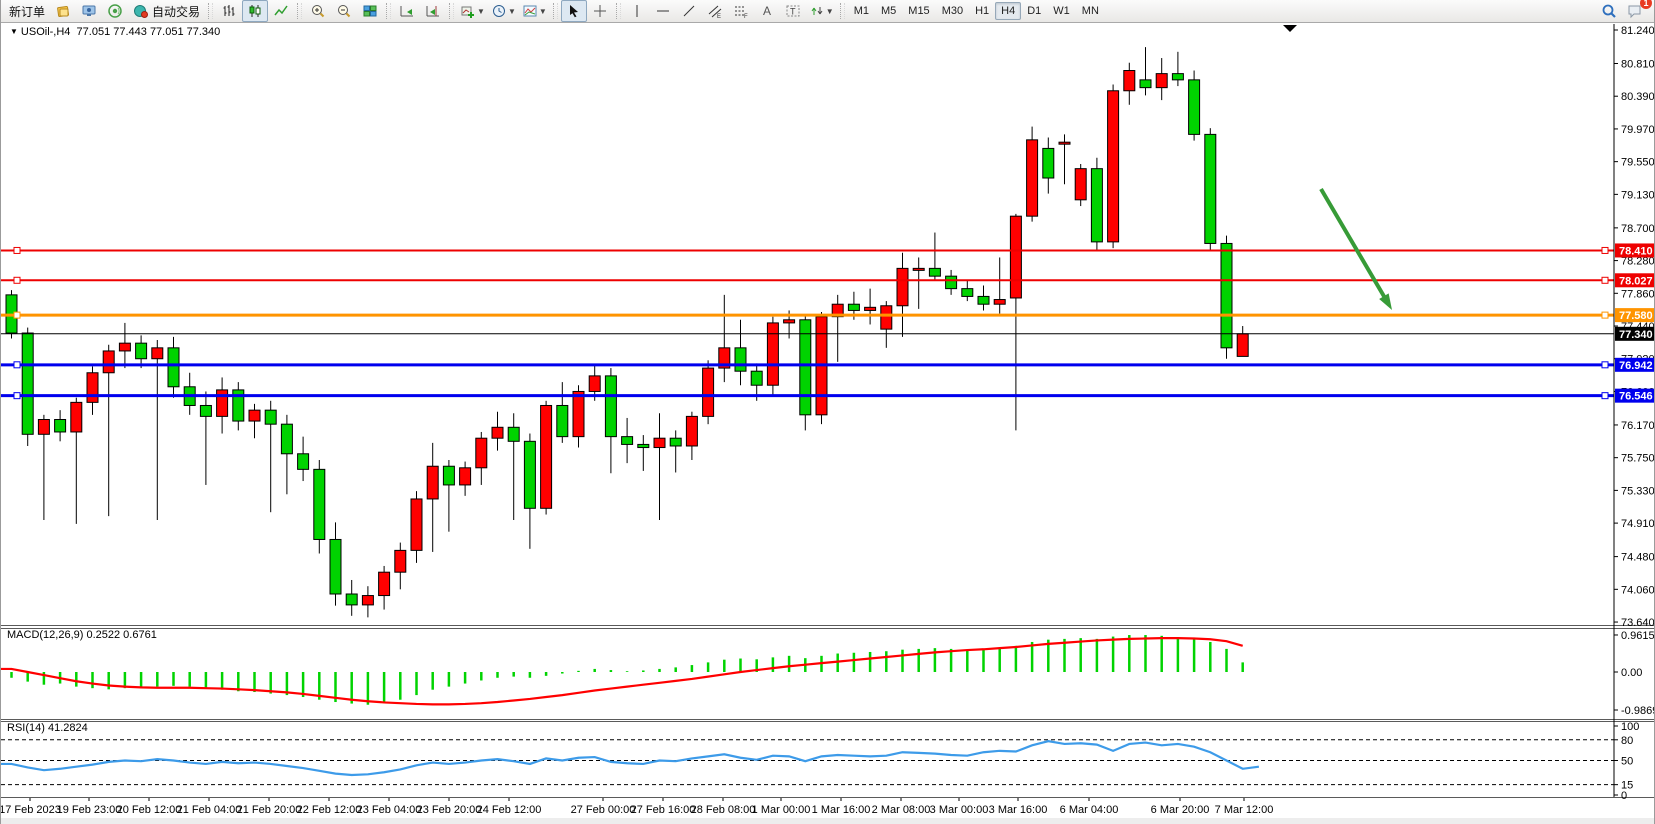 Image resolution: width=1655 pixels, height=824 pixels. I want to click on cursor-tool-button, so click(573, 11).